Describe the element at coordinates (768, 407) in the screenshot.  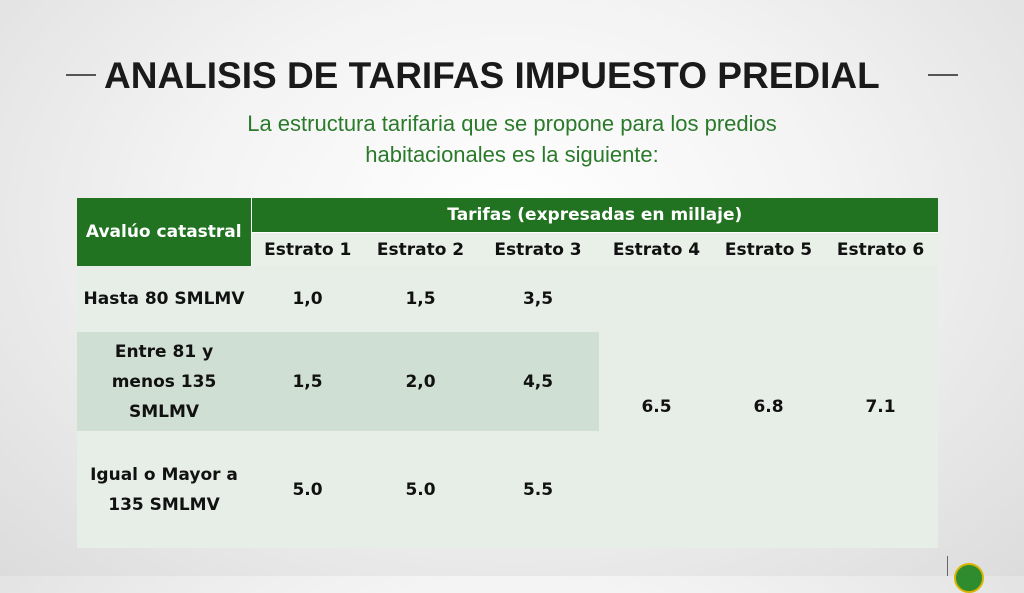
I see `cell-estrato-5-value: 6.8` at that location.